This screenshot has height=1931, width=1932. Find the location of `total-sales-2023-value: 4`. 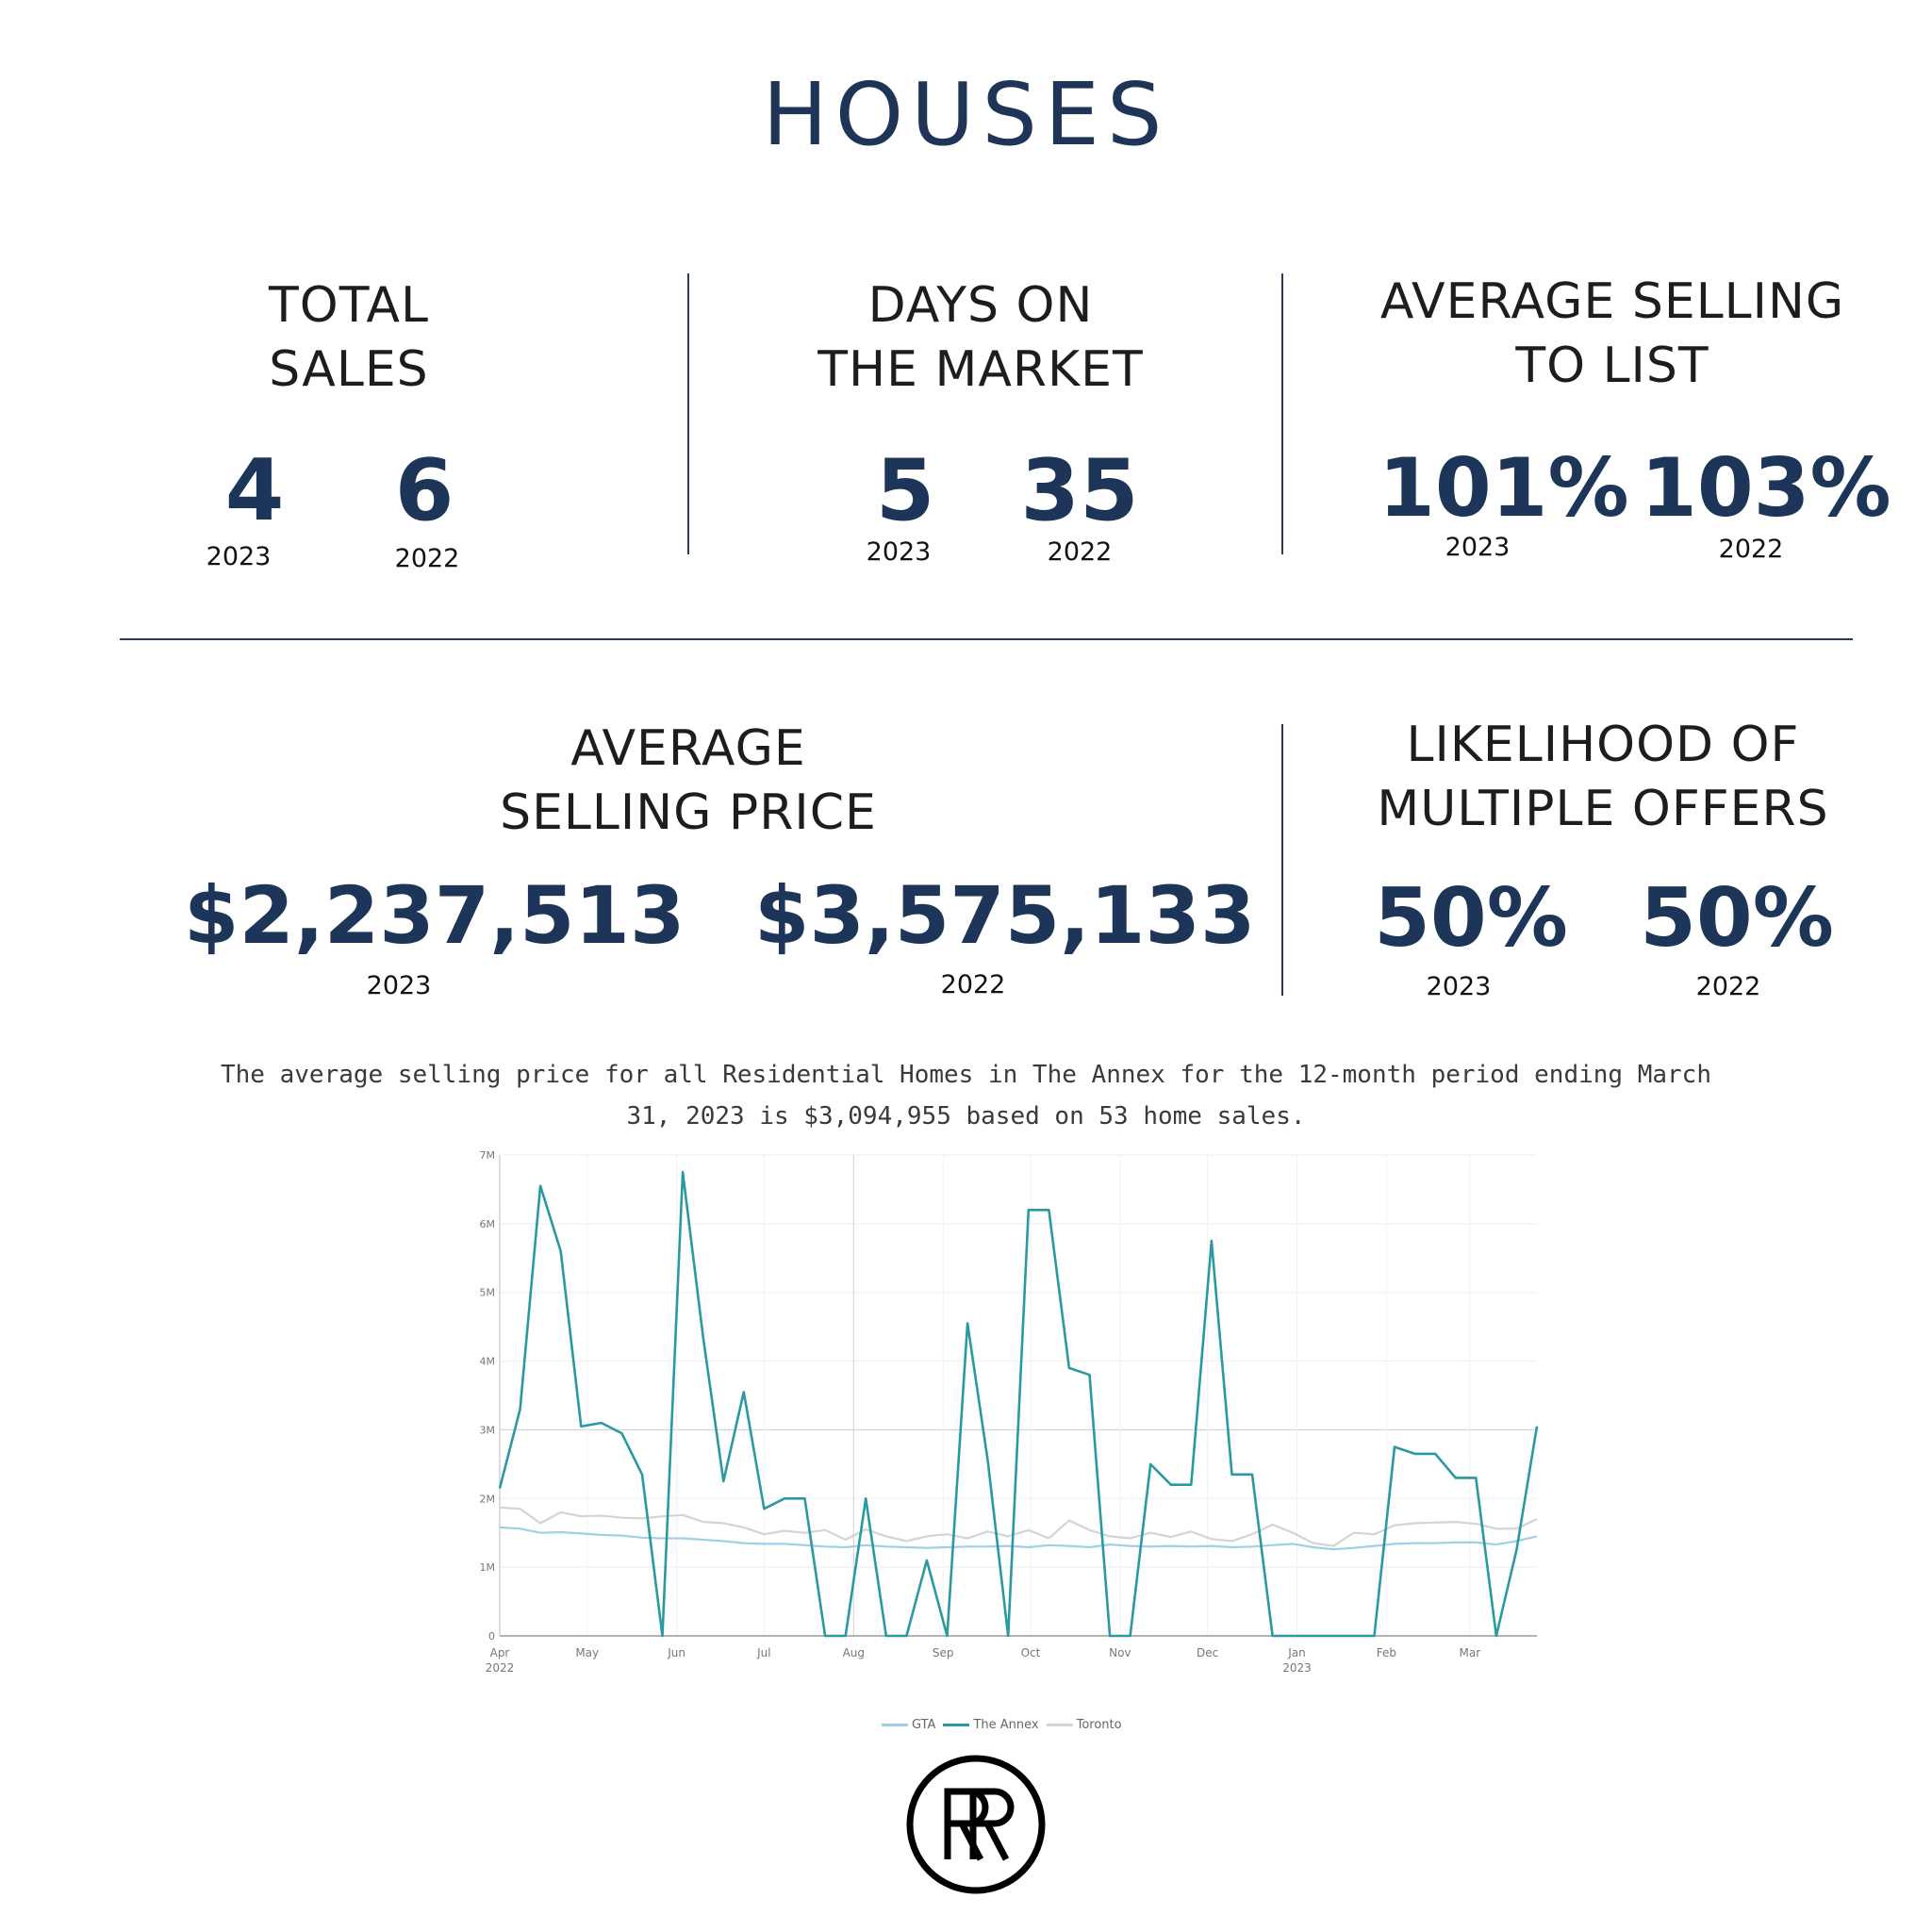

total-sales-2023-value: 4 is located at coordinates (254, 490).